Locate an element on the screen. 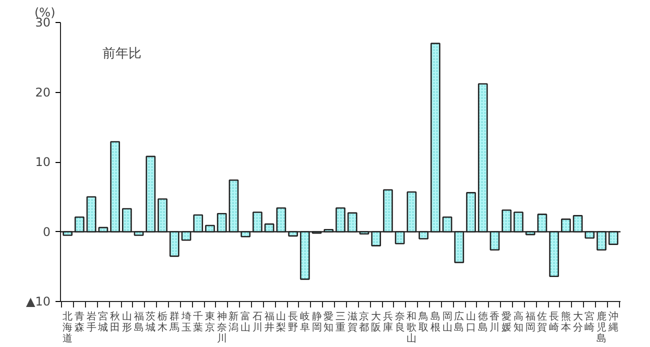 The image size is (650, 347). x-tick-label: 千葉 is located at coordinates (198, 322).